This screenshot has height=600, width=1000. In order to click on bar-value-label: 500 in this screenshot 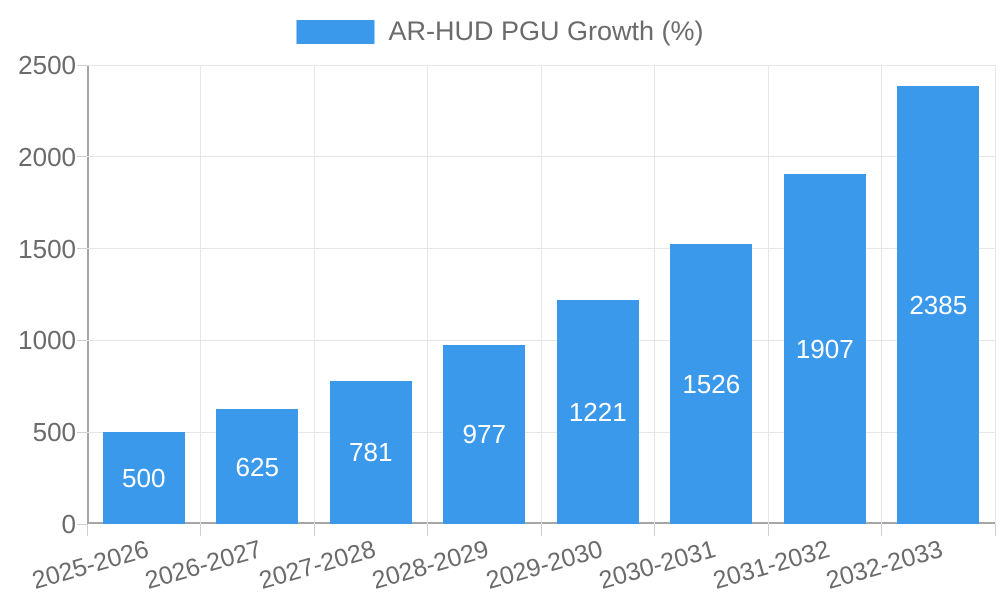, I will do `click(144, 478)`.